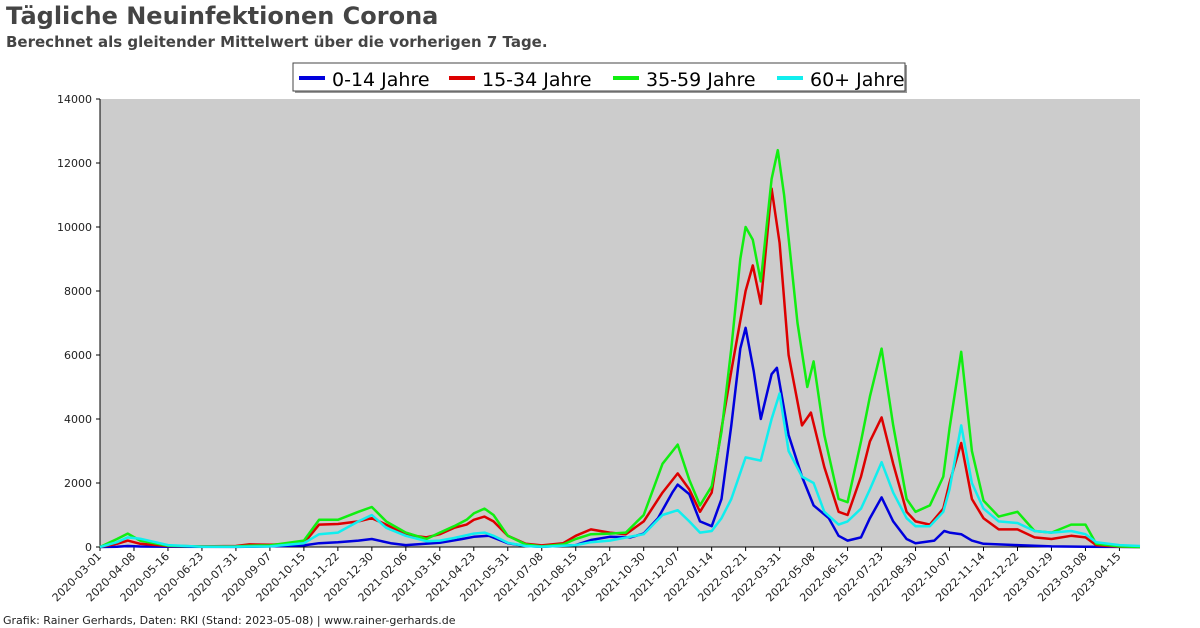 The width and height of the screenshot is (1200, 628). Describe the element at coordinates (78, 419) in the screenshot. I see `y-tick-label: 4000` at that location.